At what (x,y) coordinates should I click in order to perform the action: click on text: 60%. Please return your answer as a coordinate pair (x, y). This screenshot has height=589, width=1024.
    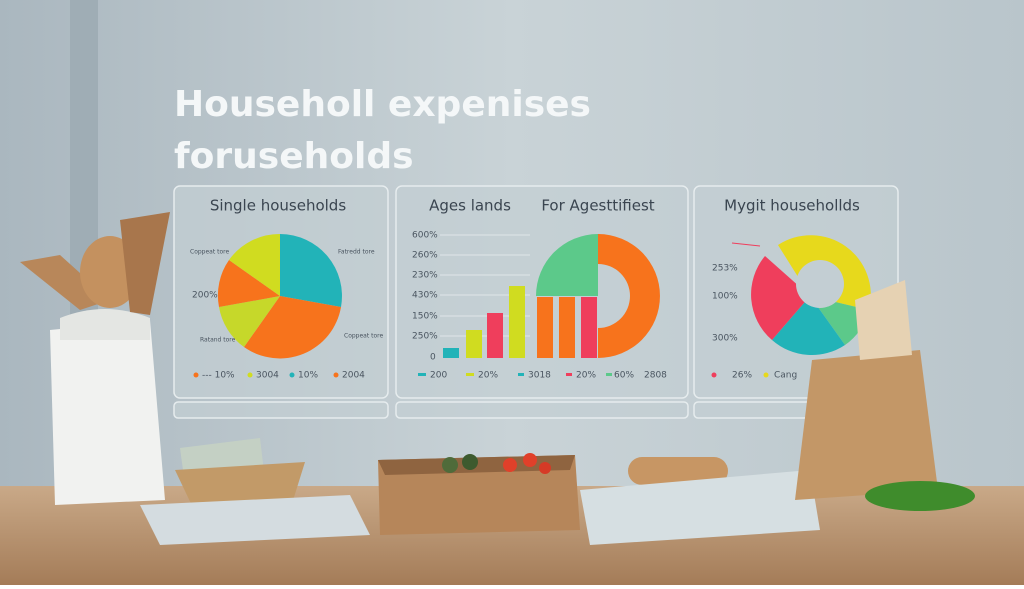
    Looking at the image, I should click on (624, 376).